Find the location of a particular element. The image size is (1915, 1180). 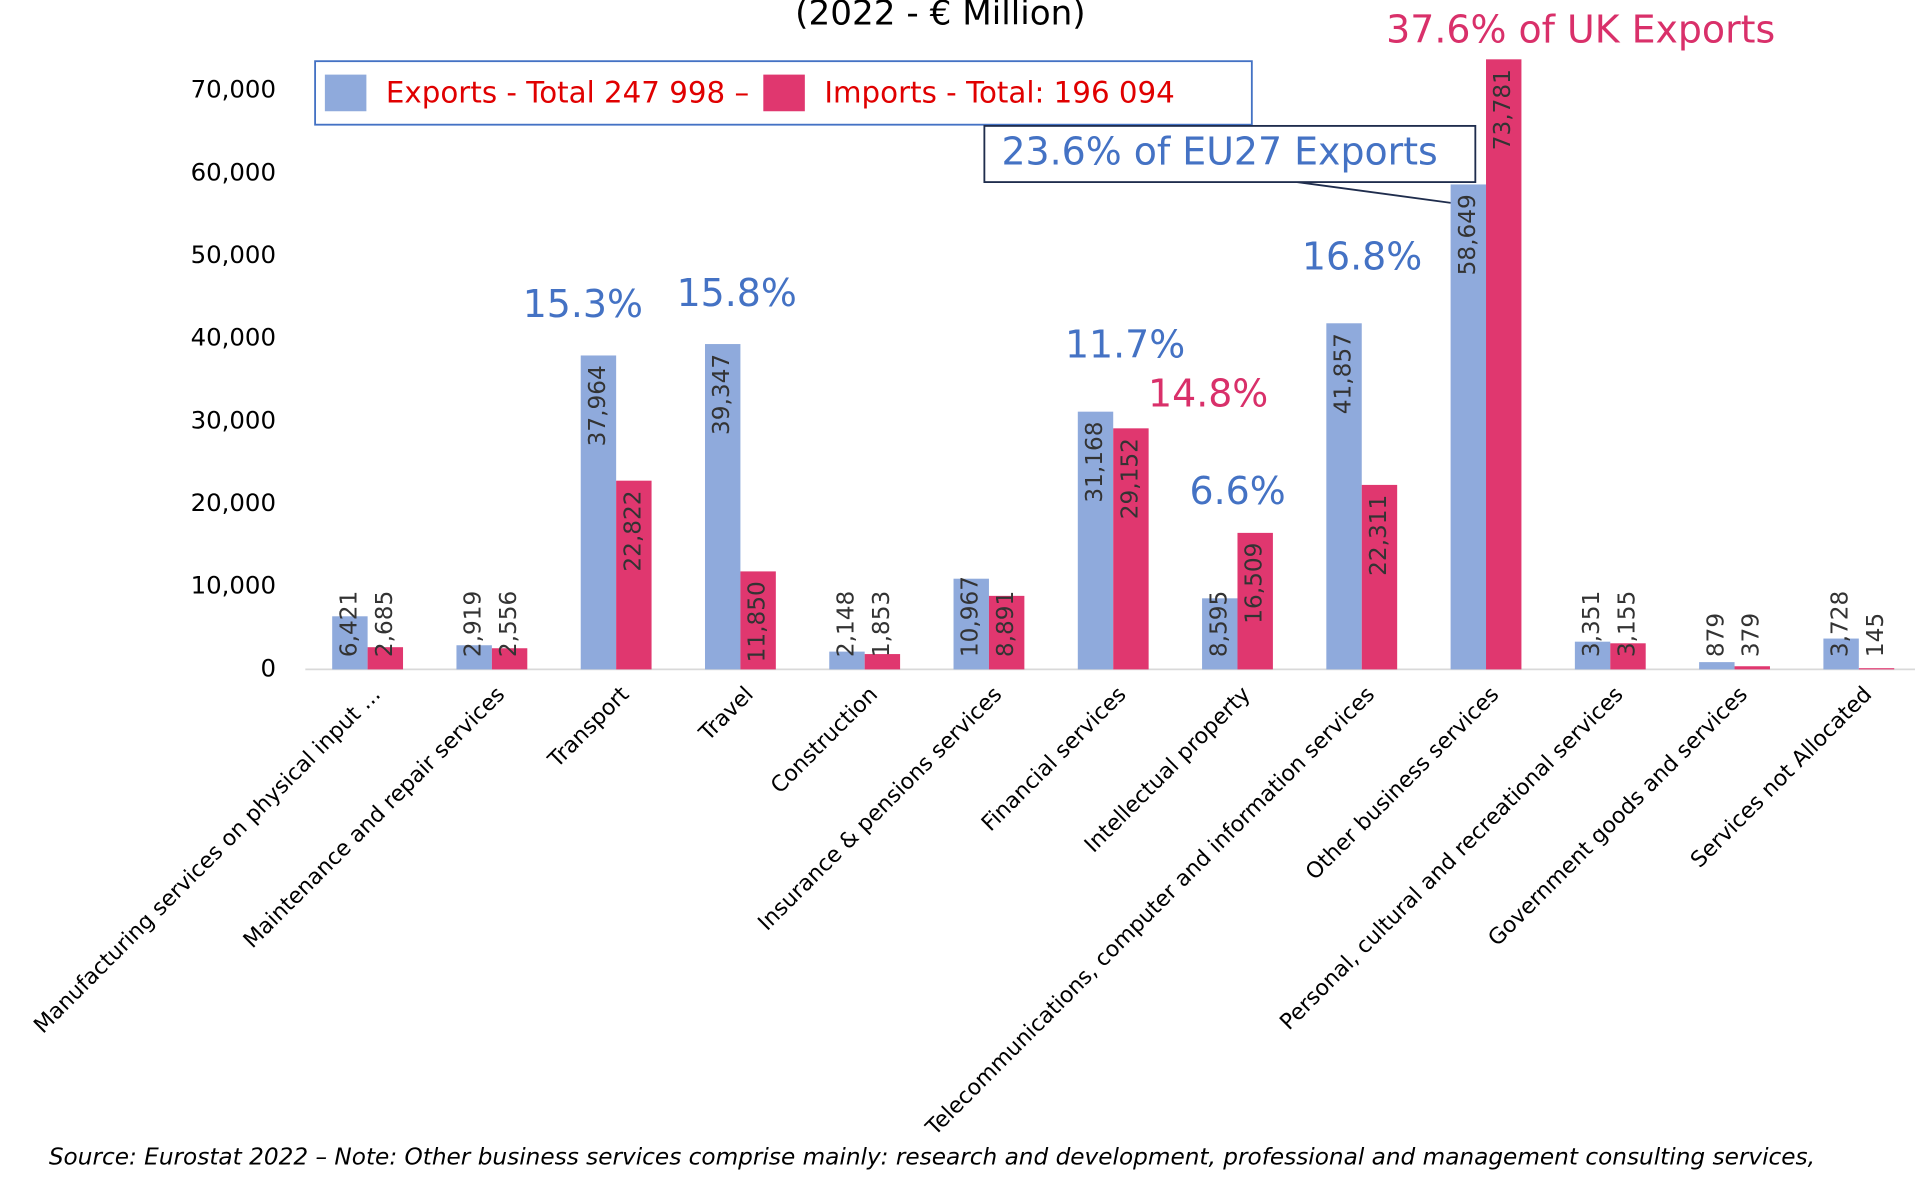

x-tick-label: Transport is located at coordinates (589, 728).